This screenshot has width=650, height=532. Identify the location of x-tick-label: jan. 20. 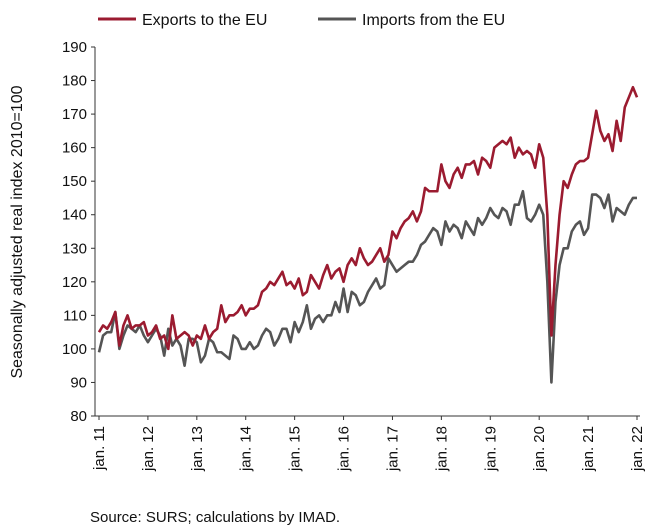
(539, 449).